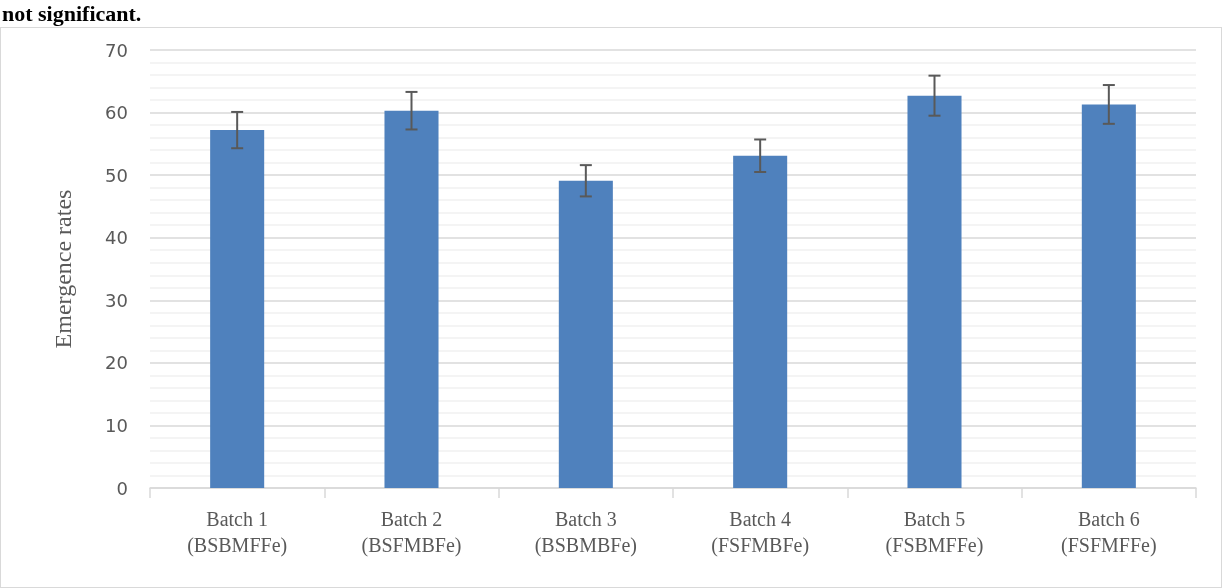  Describe the element at coordinates (934, 532) in the screenshot. I see `x-tick-label: Batch 5 (FSBMFFe)` at that location.